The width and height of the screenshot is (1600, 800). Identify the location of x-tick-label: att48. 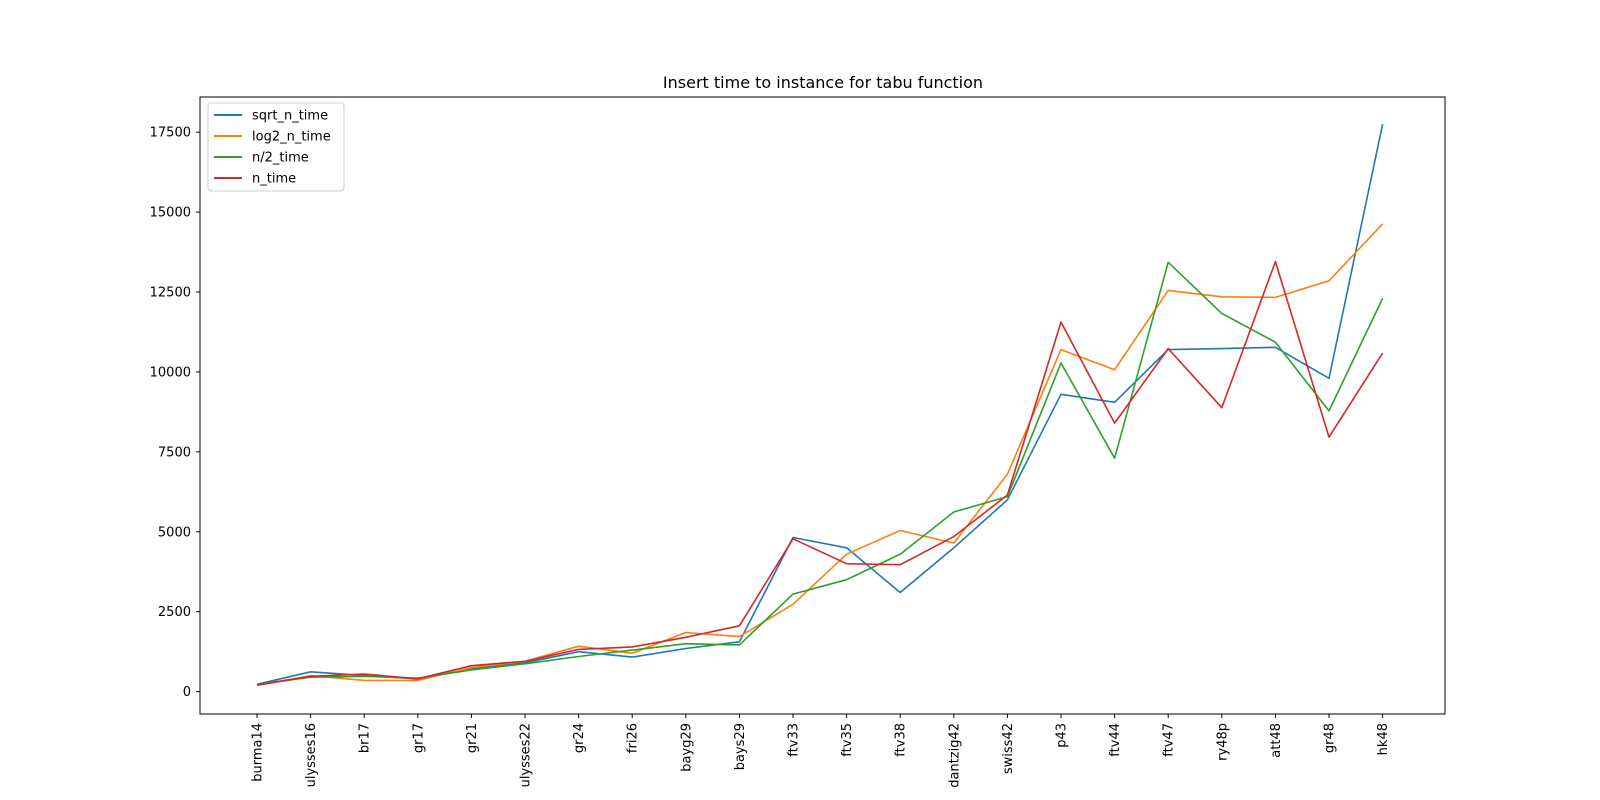
(1276, 740).